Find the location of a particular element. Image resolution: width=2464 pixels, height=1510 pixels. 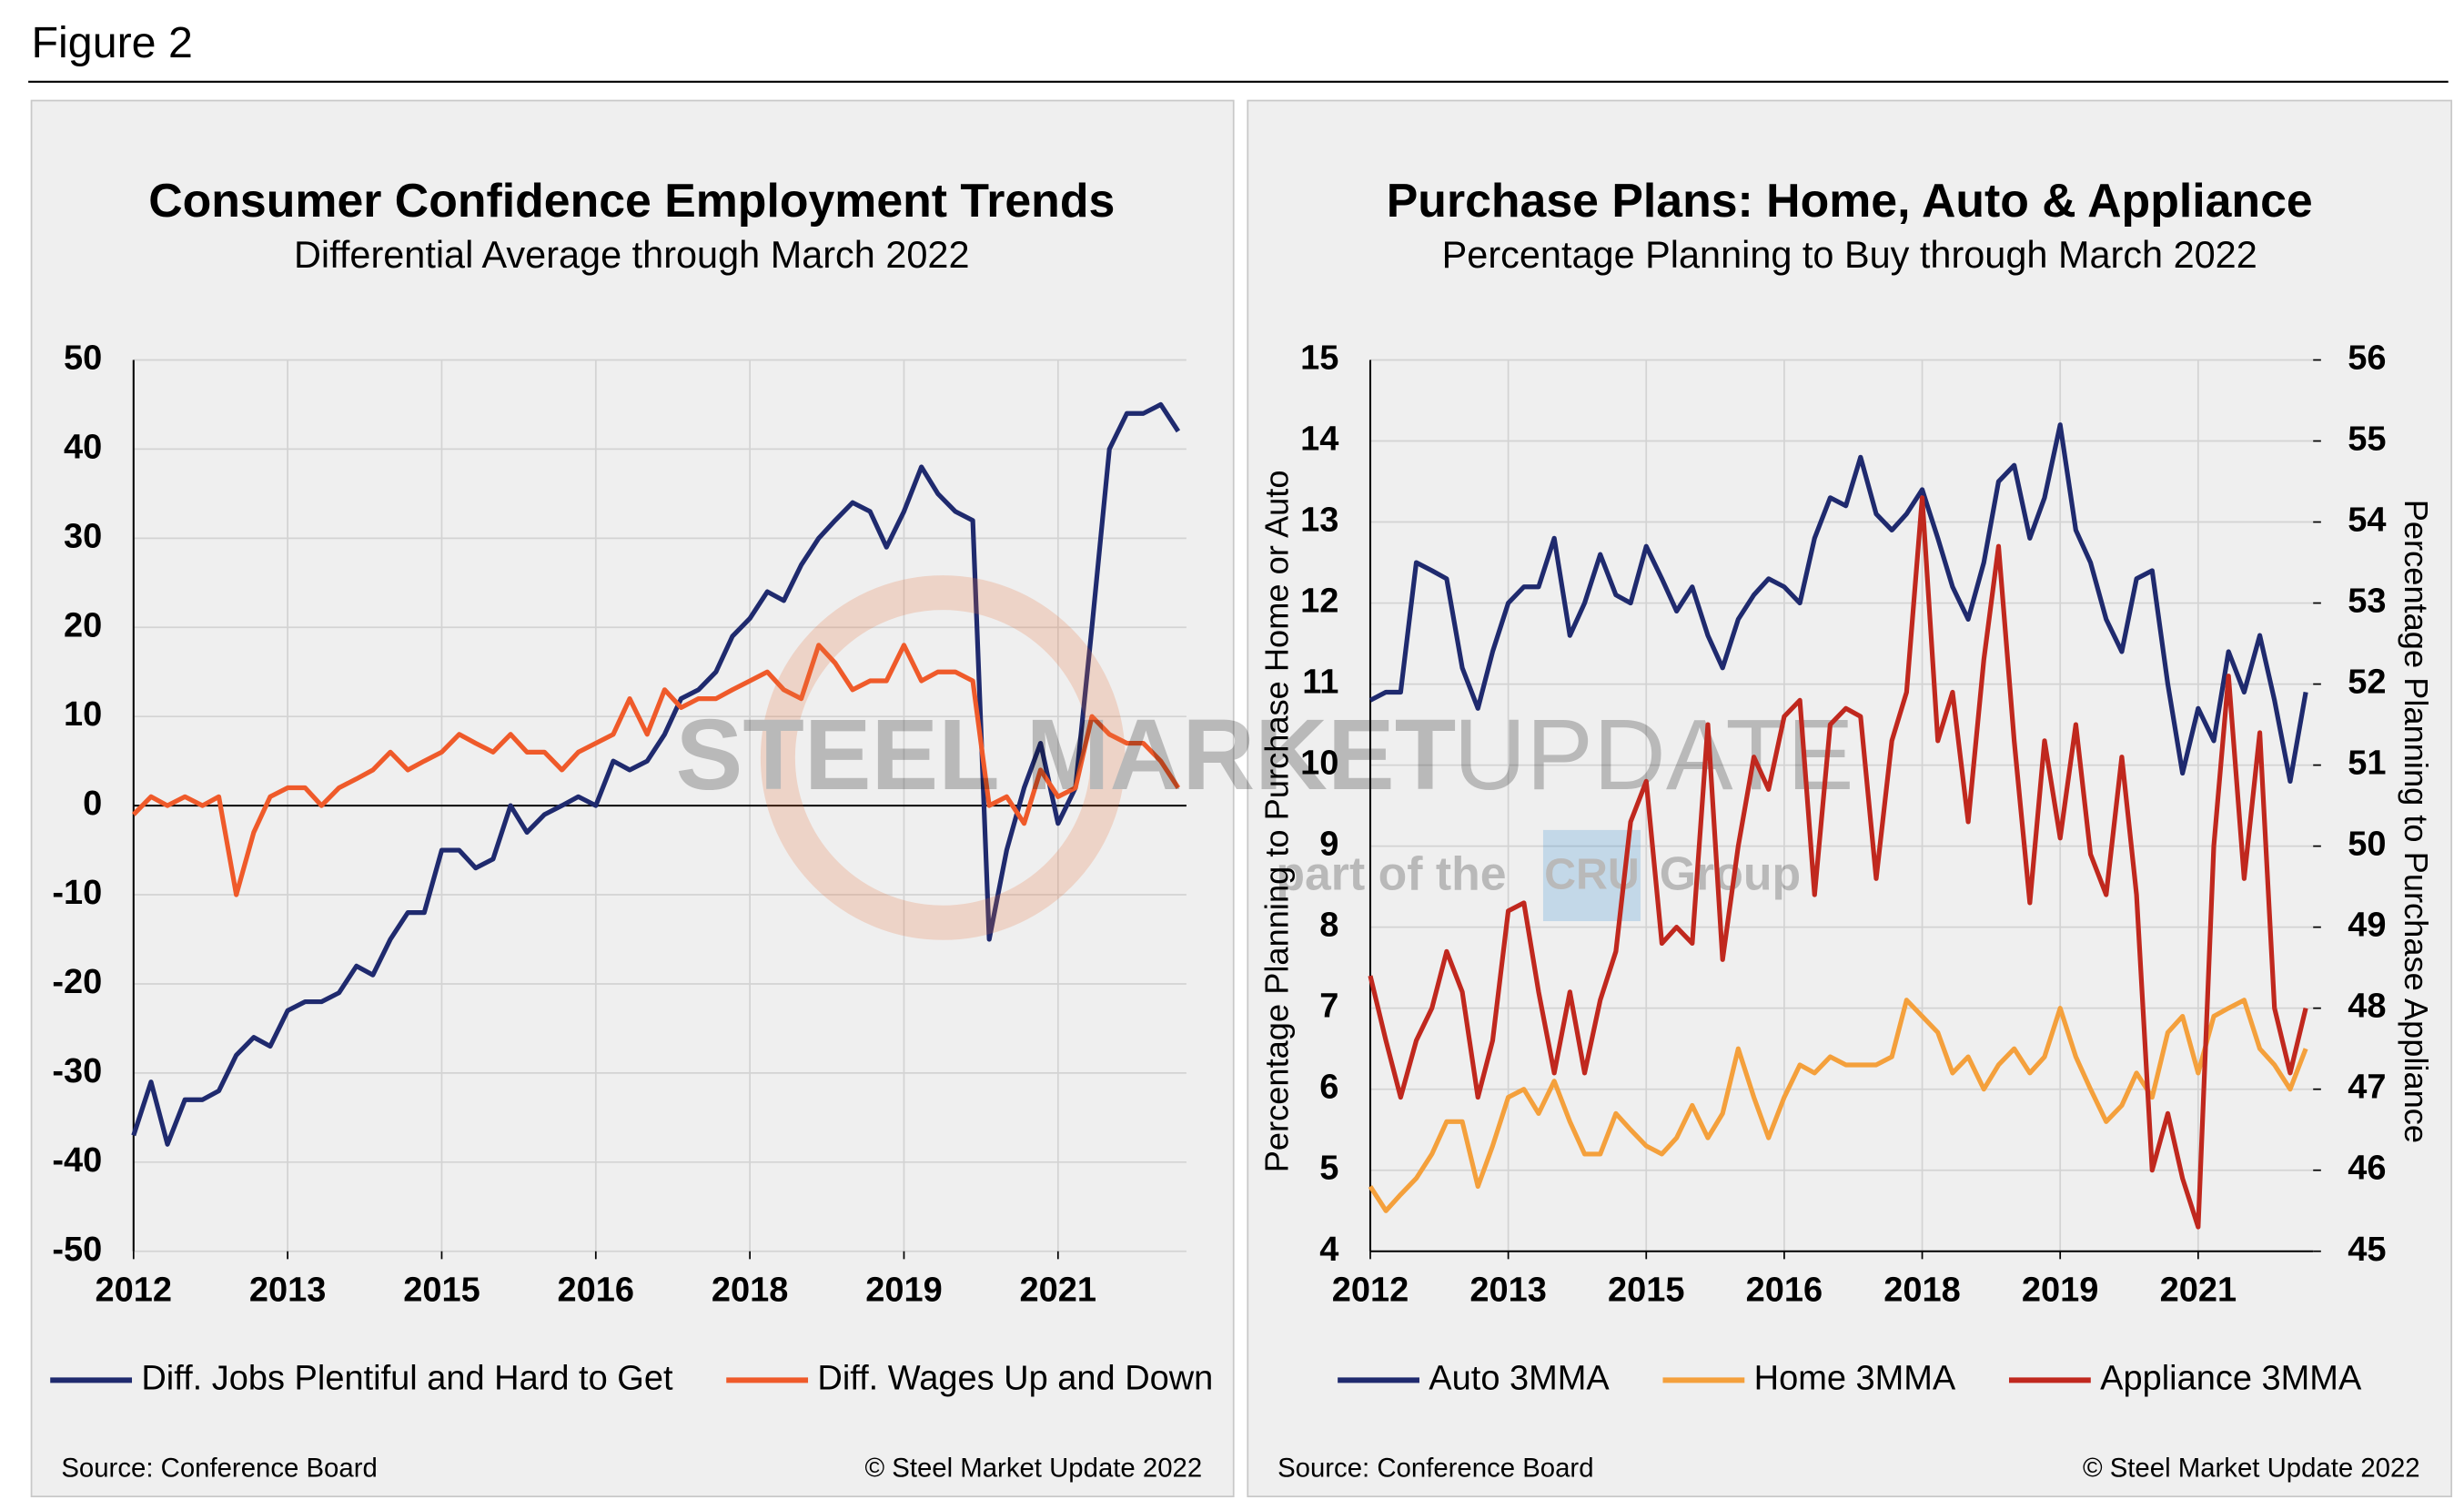

y2-tick-label: 53 is located at coordinates (2367, 602).